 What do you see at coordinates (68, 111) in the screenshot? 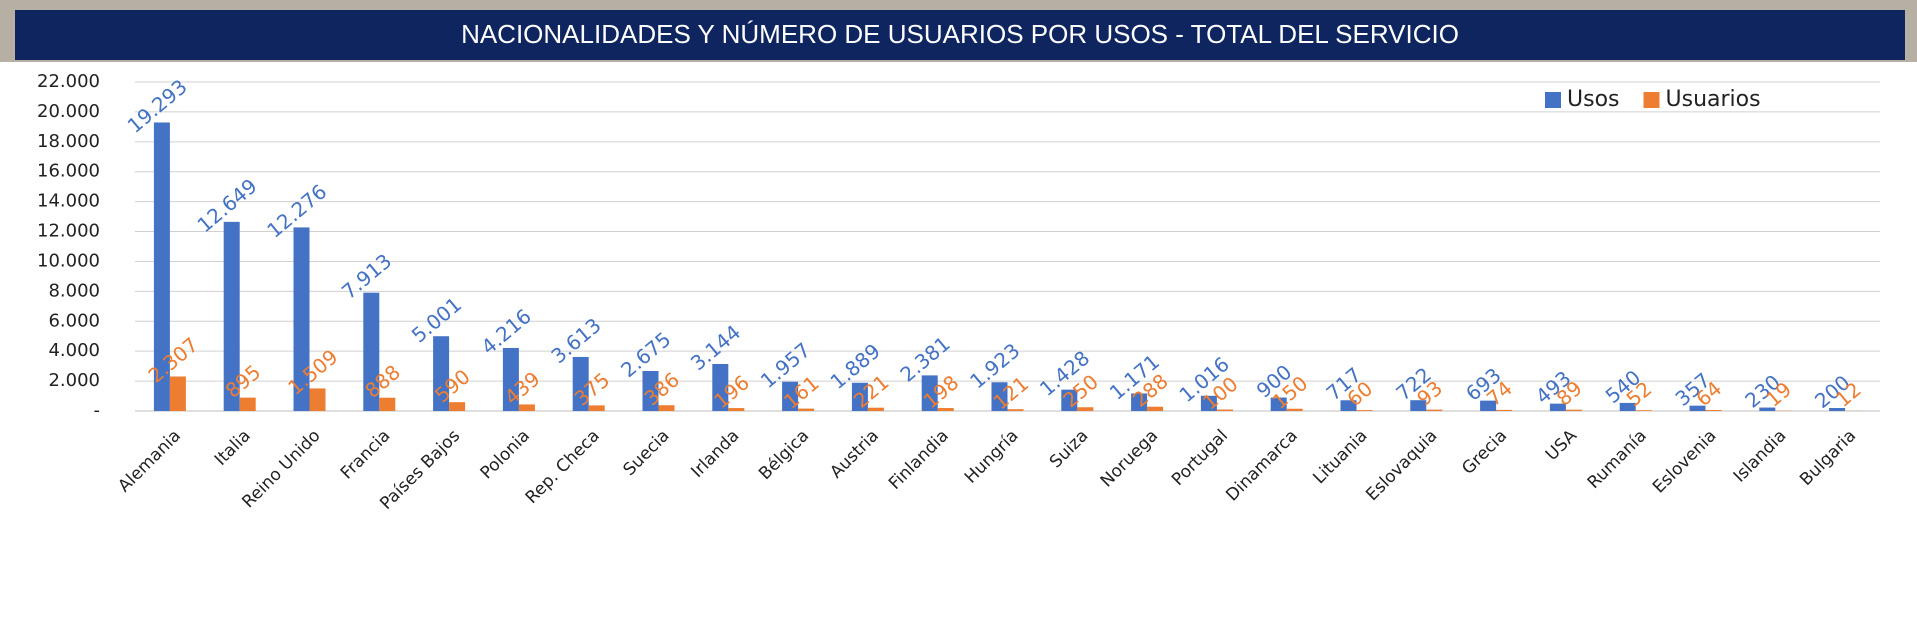
I see `y-tick-label: 20.000` at bounding box center [68, 111].